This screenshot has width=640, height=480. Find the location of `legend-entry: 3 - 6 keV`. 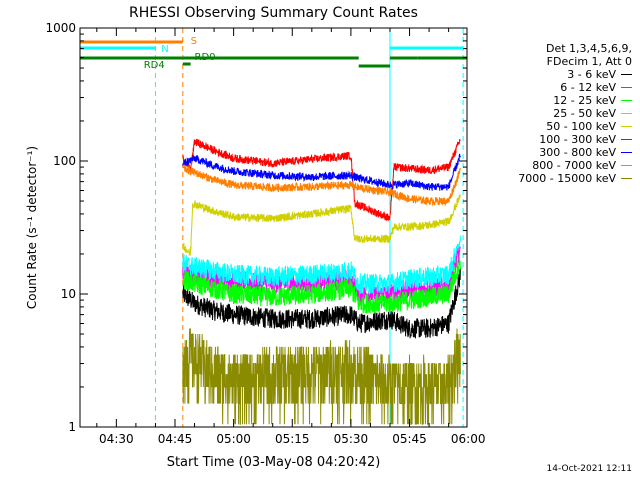

legend-entry: 3 - 6 keV is located at coordinates (559, 74).